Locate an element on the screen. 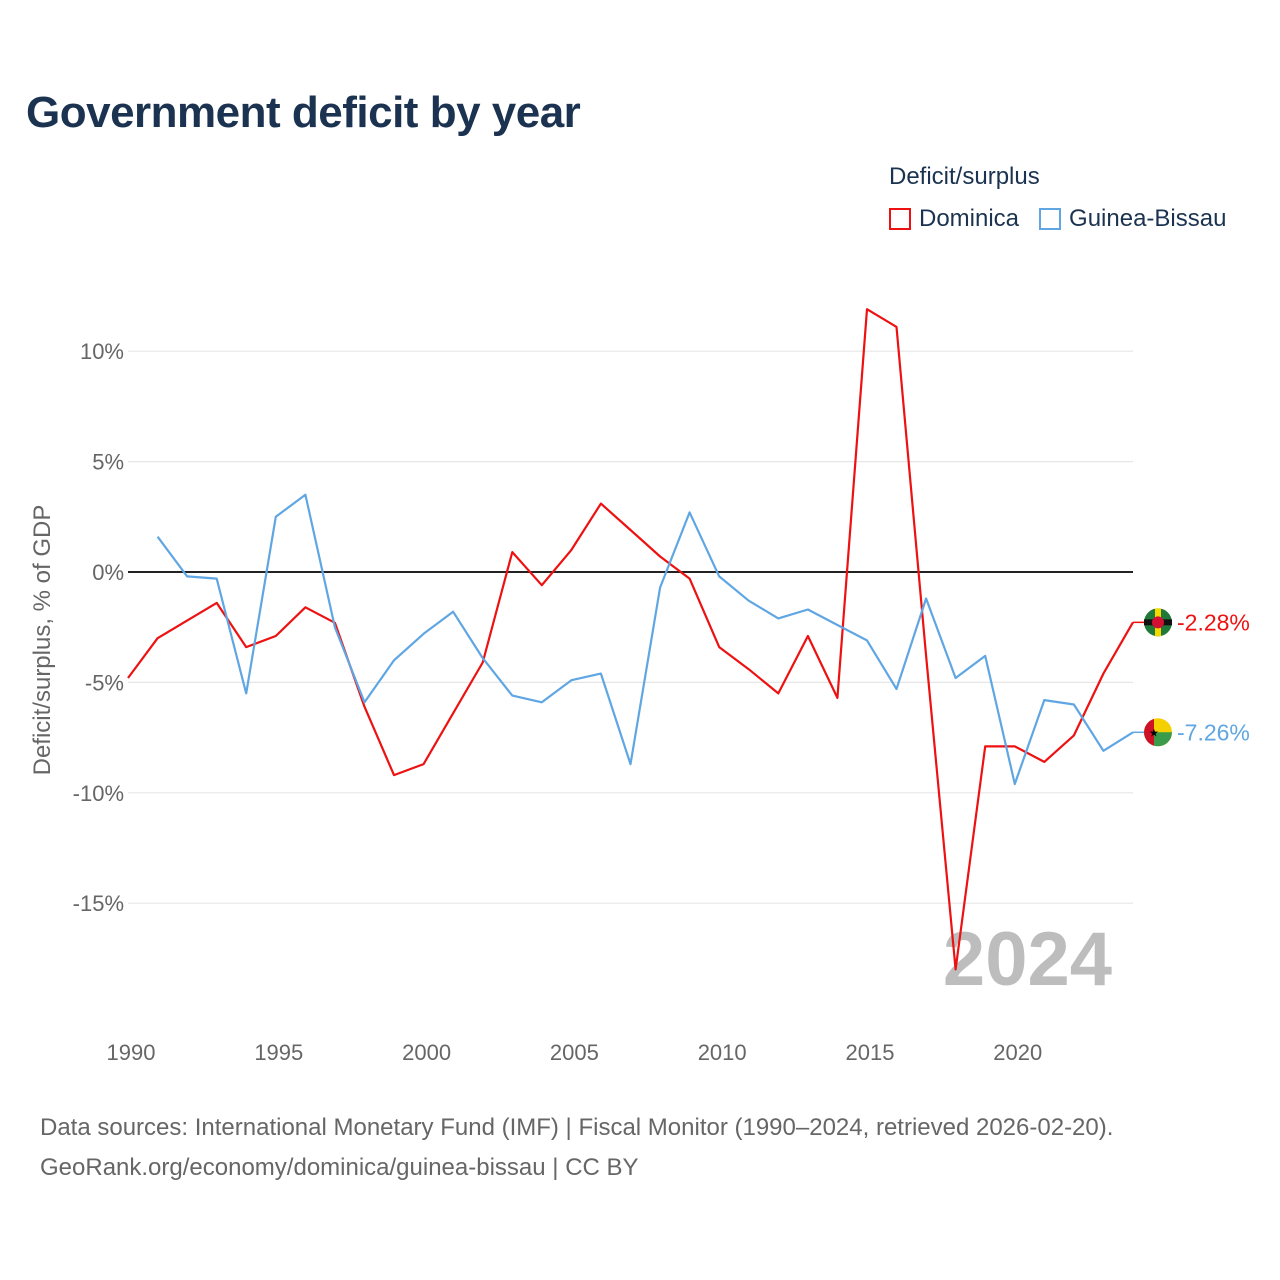 The width and height of the screenshot is (1280, 1280). y-tick-label: 0% is located at coordinates (108, 572).